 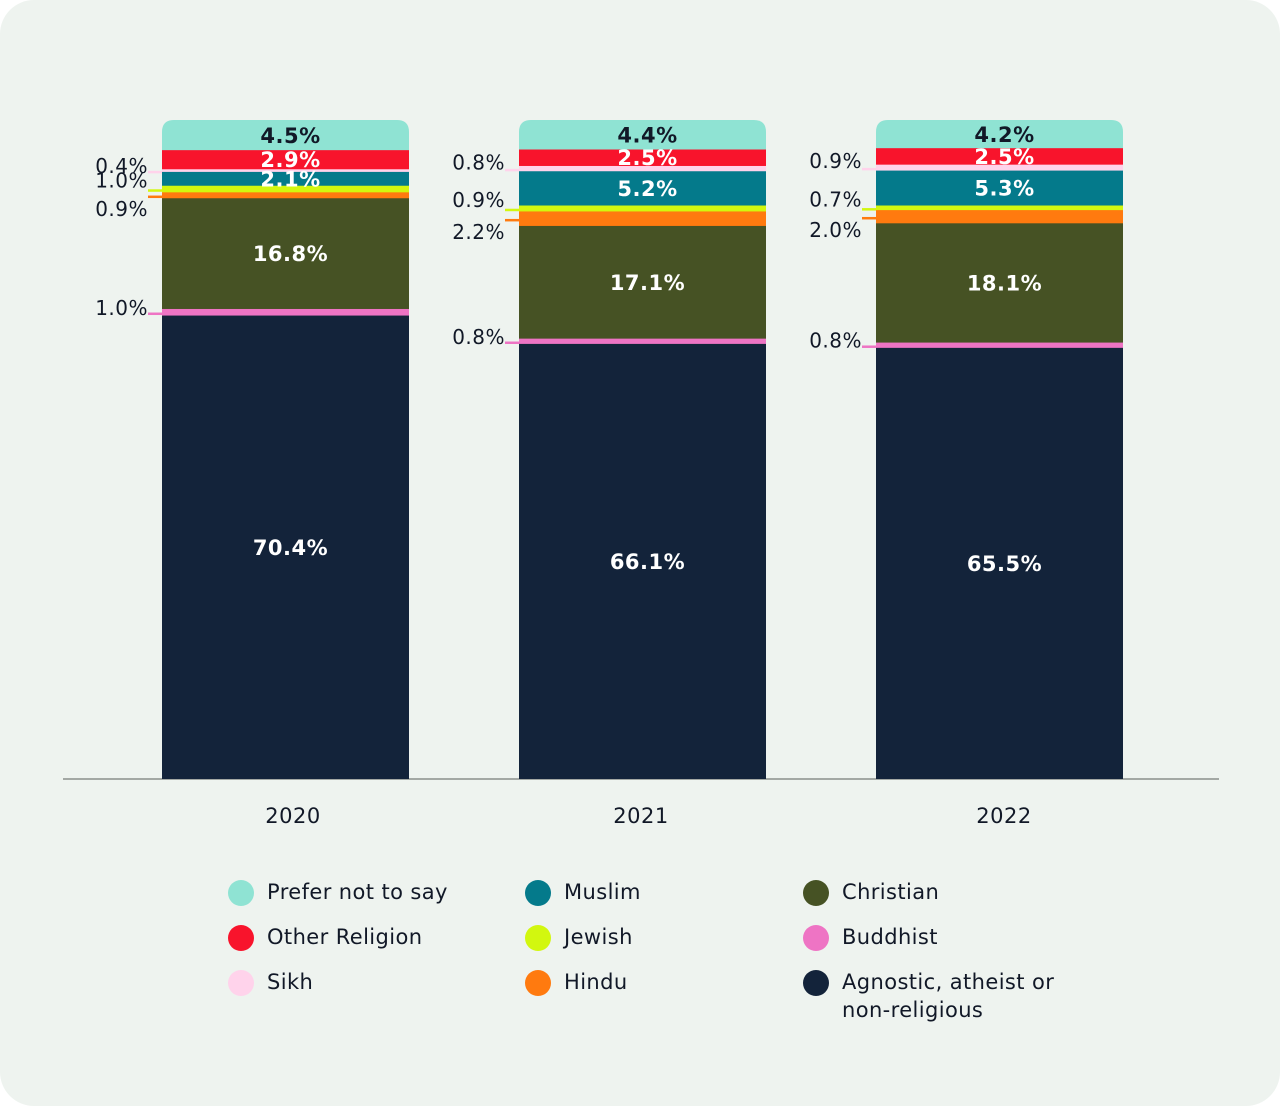 What do you see at coordinates (602, 892) in the screenshot?
I see `legend-label-muslim: Muslim` at bounding box center [602, 892].